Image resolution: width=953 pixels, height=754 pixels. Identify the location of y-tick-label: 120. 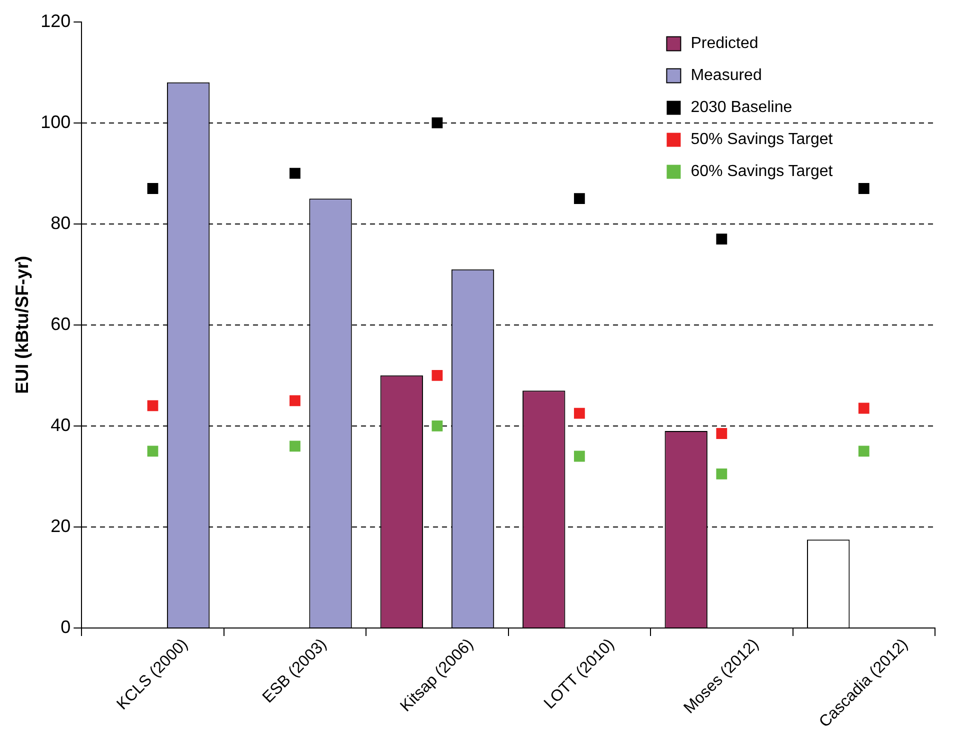
(55, 20).